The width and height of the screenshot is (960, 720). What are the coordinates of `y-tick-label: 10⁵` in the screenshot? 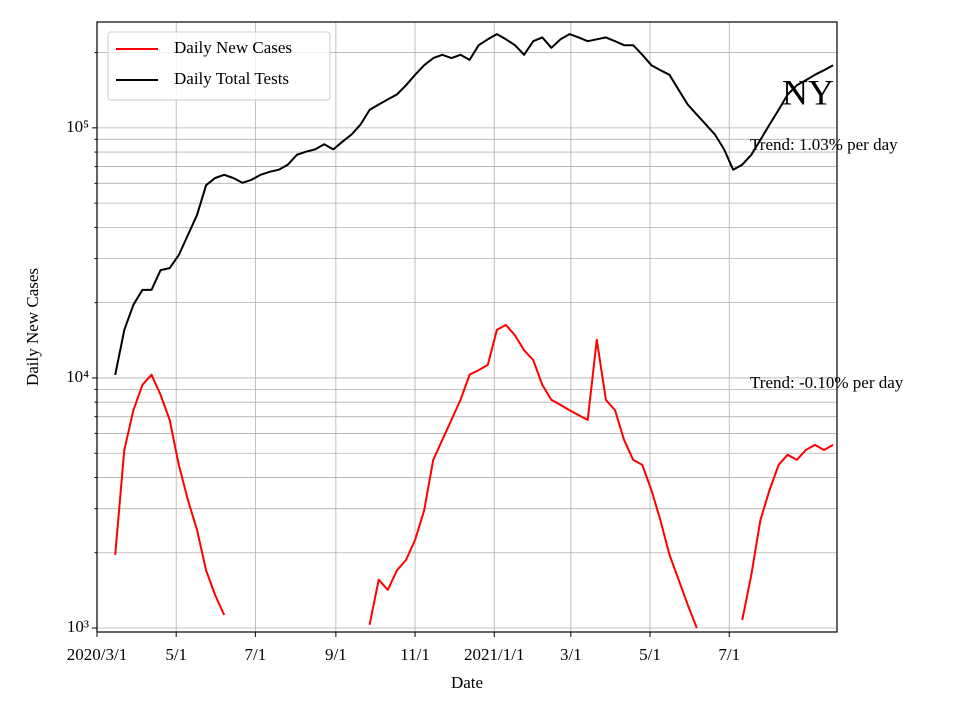 It's located at (77, 126).